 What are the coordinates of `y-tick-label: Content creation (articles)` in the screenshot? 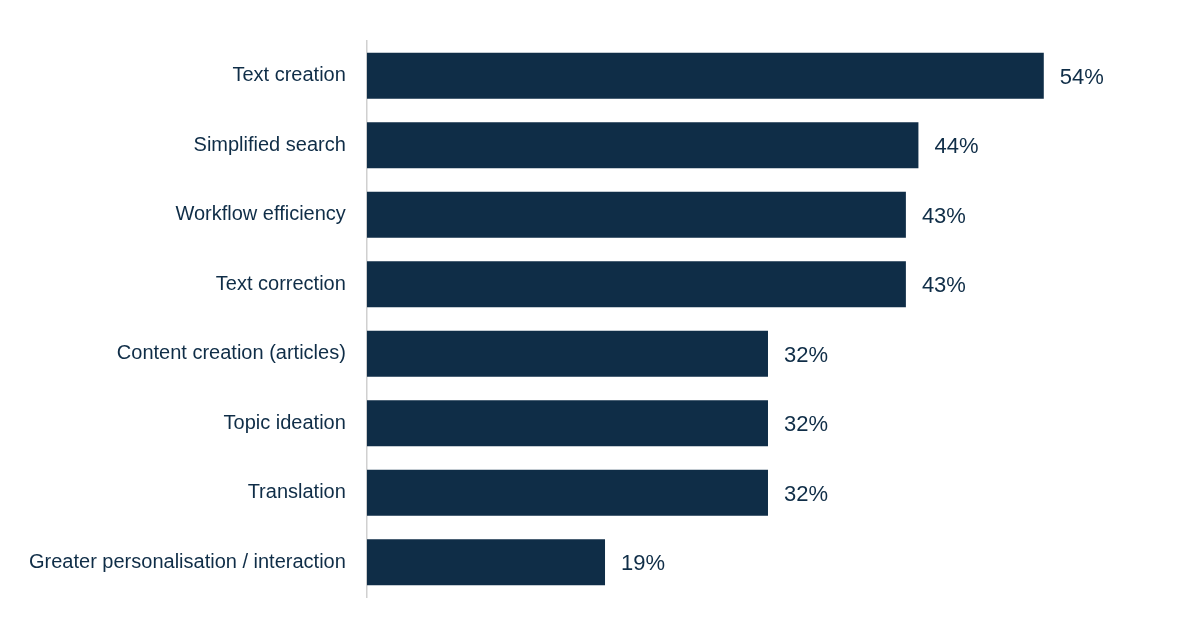 It's located at (231, 352).